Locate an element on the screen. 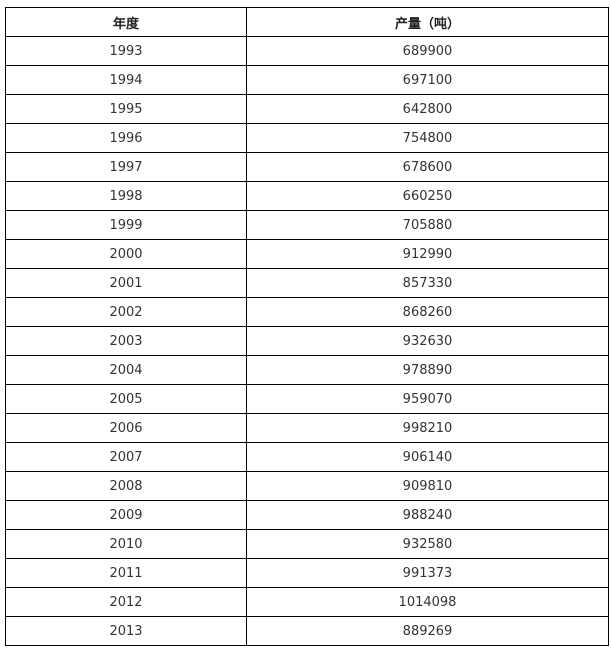 The image size is (611, 648). production-cell: 909810 is located at coordinates (427, 486).